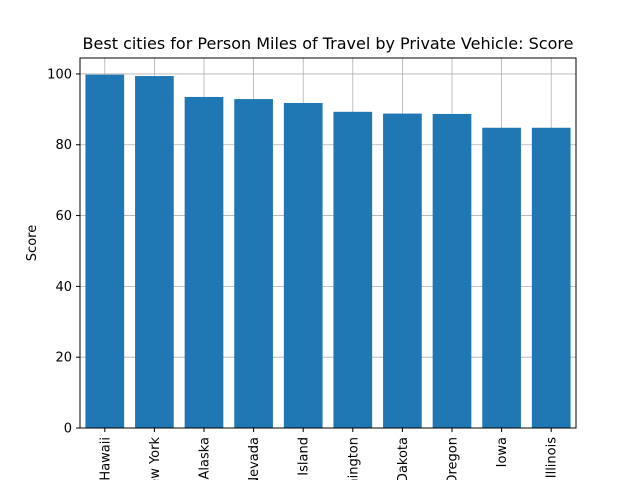  Describe the element at coordinates (254, 458) in the screenshot. I see `x-tick-label: Nevada` at that location.